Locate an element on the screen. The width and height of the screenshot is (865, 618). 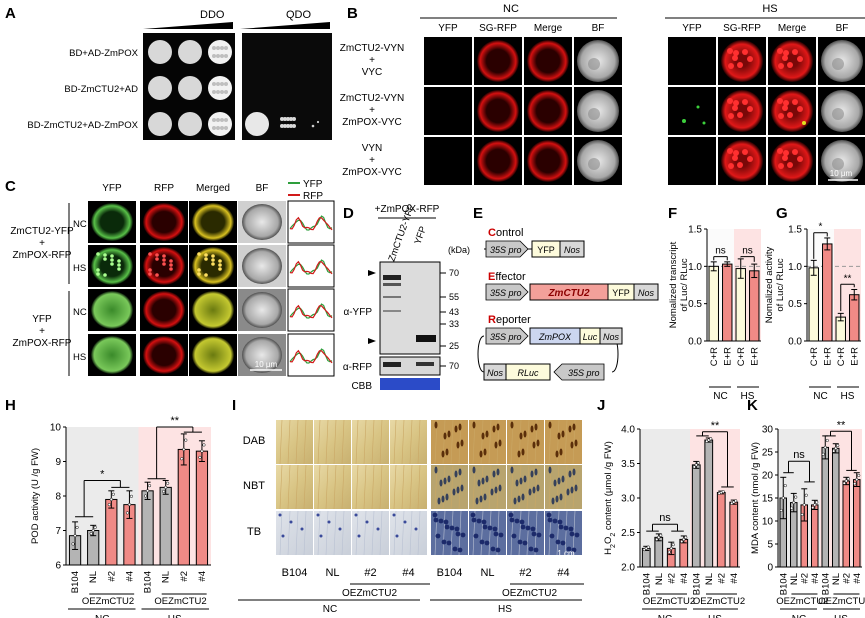
y-axis-label-part: H is located at coordinates (608, 551).